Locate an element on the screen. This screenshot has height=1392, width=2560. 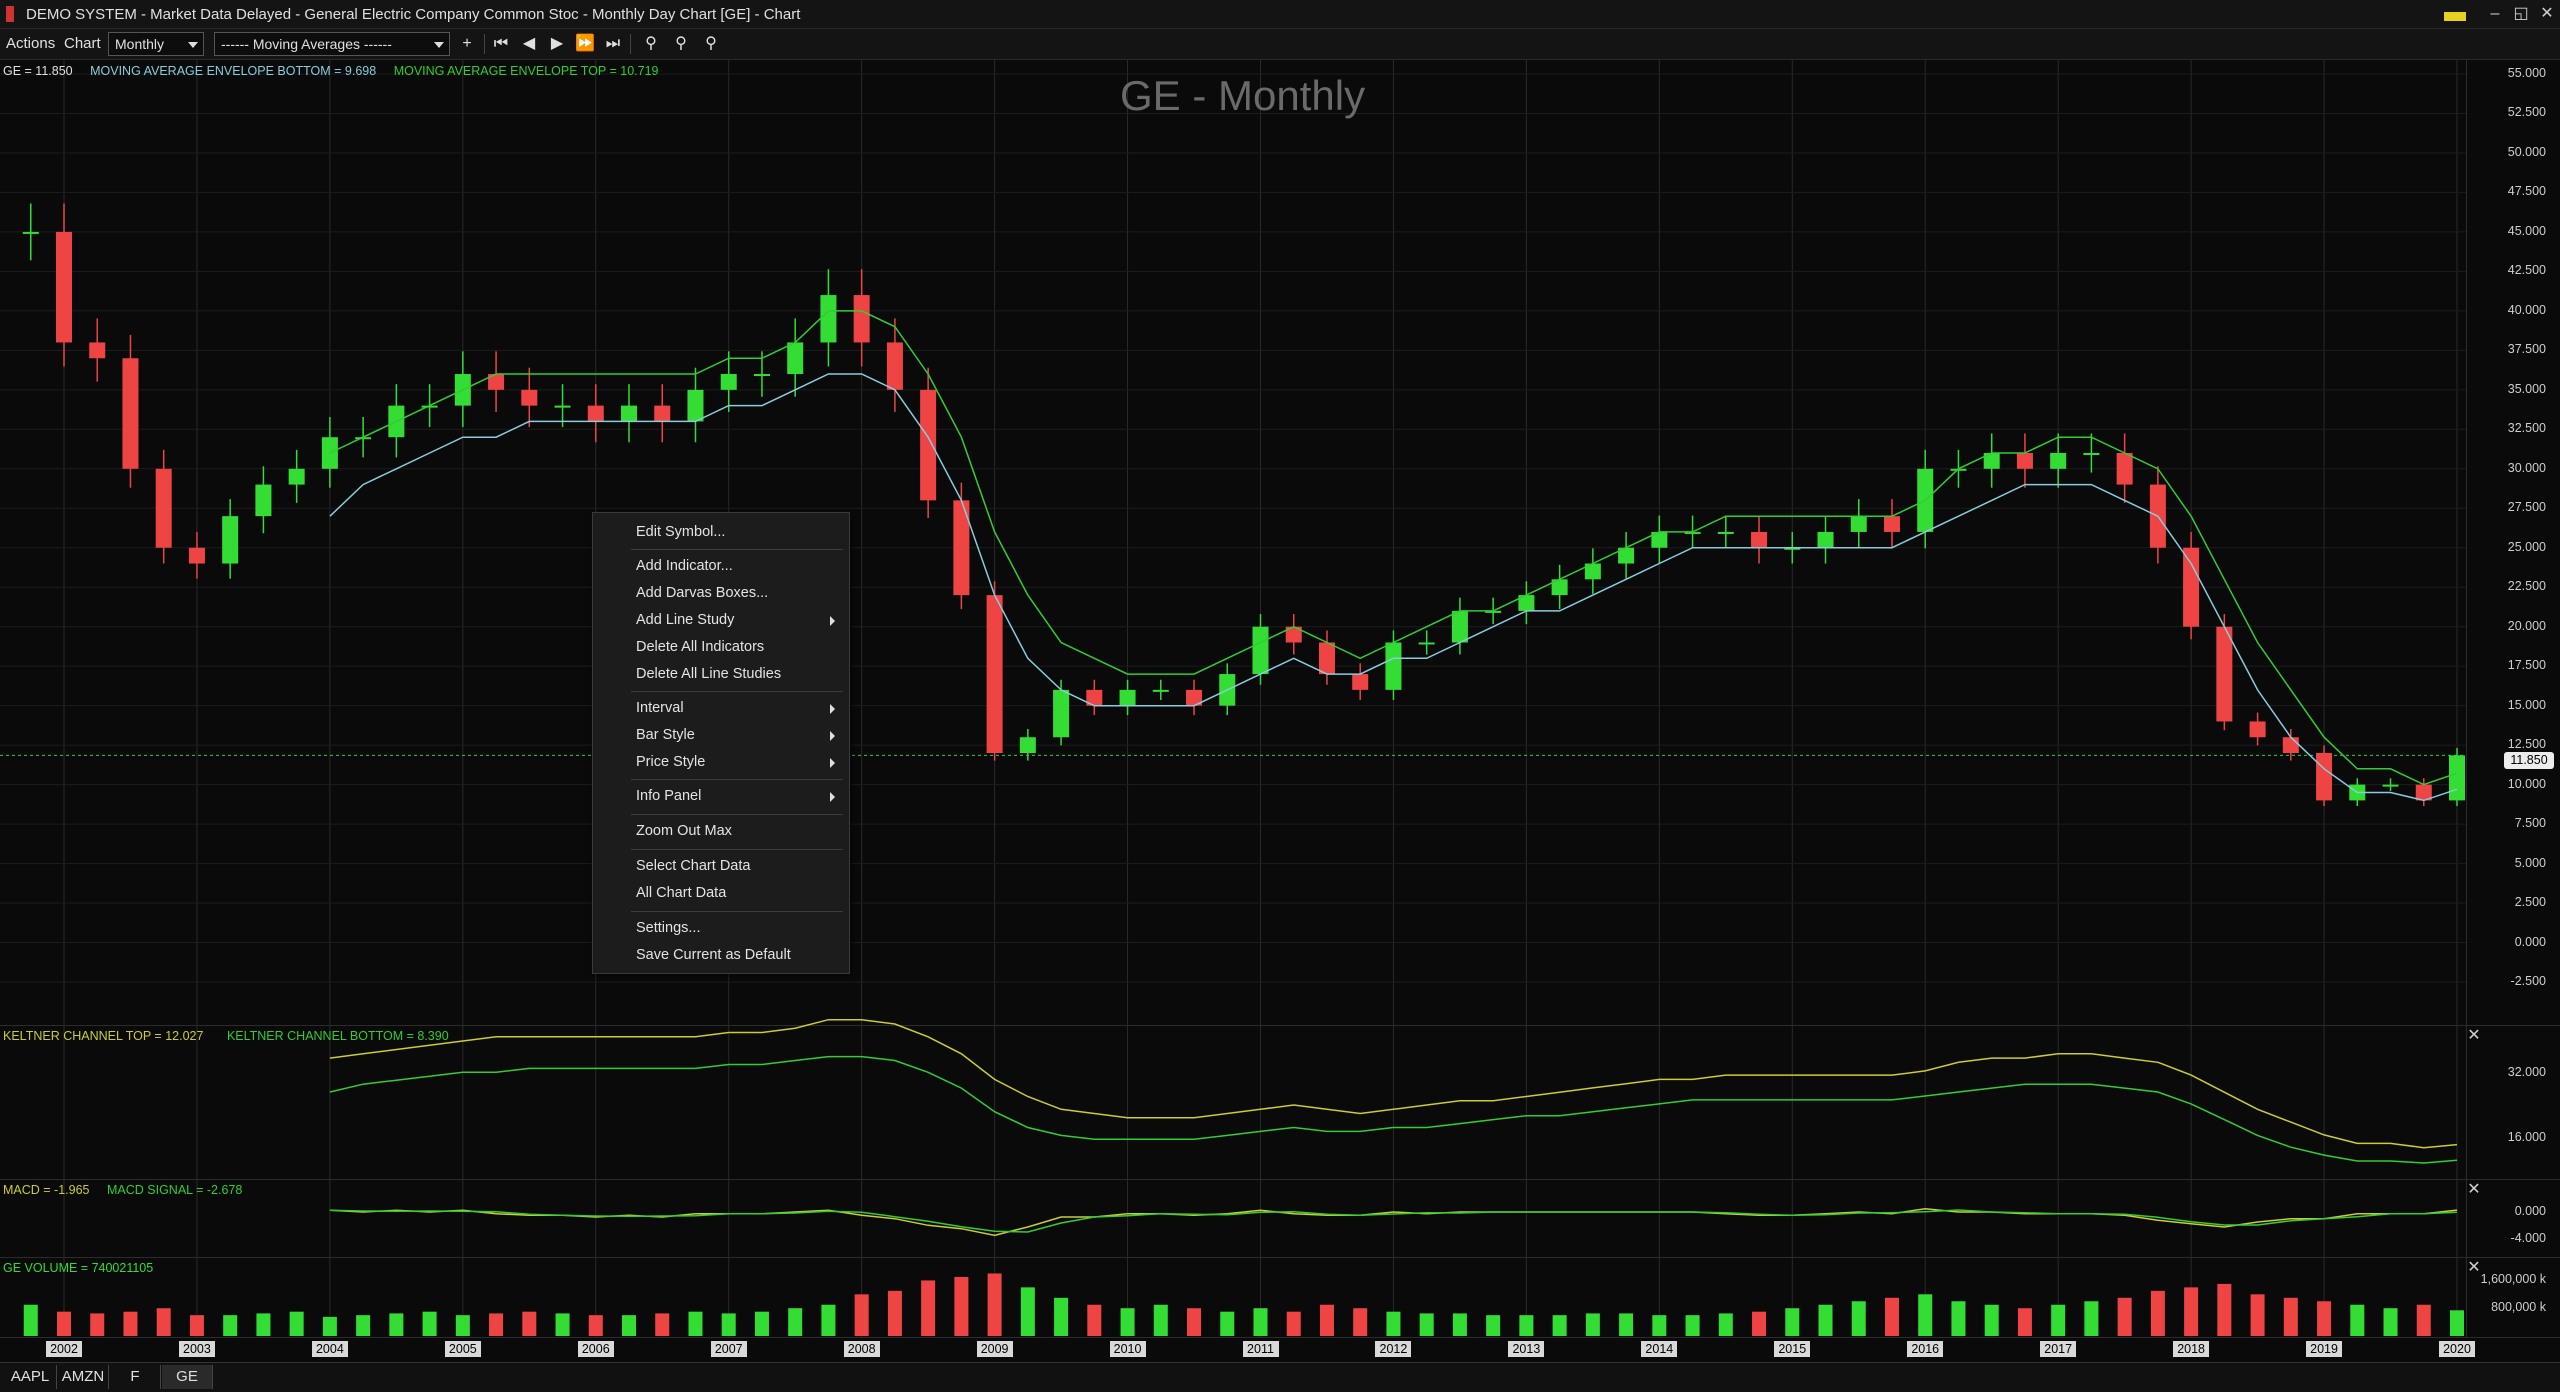
restore-button: ◱ is located at coordinates (2521, 13).